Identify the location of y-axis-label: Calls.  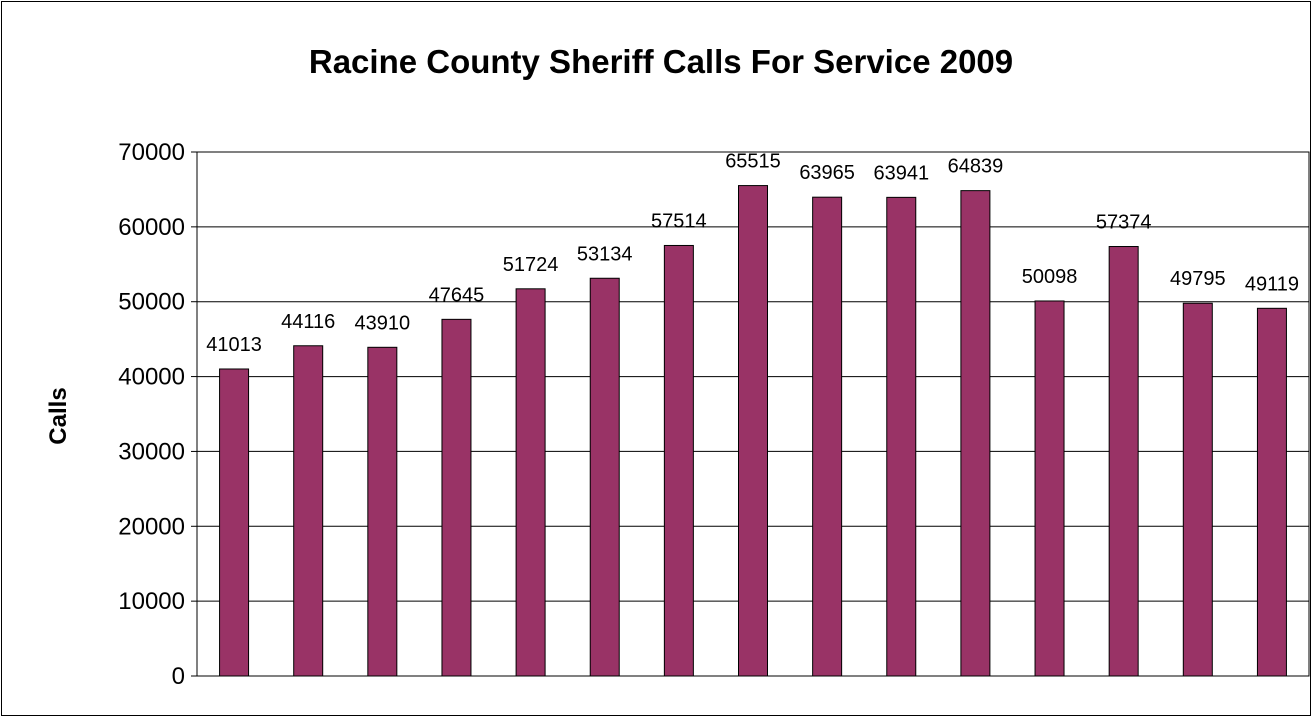
(58, 415).